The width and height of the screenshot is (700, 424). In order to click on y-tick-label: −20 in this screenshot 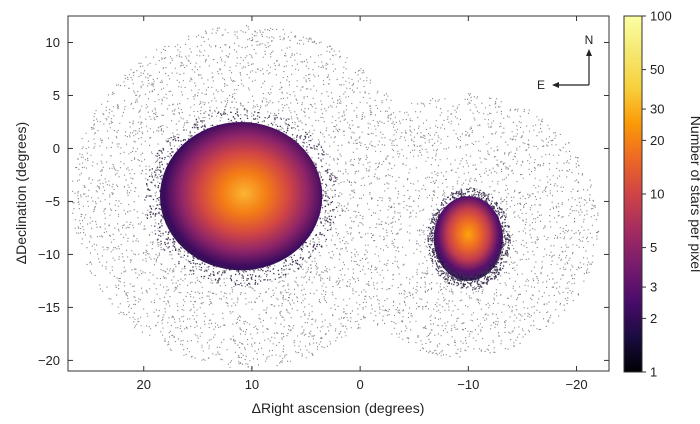, I will do `click(49, 360)`.